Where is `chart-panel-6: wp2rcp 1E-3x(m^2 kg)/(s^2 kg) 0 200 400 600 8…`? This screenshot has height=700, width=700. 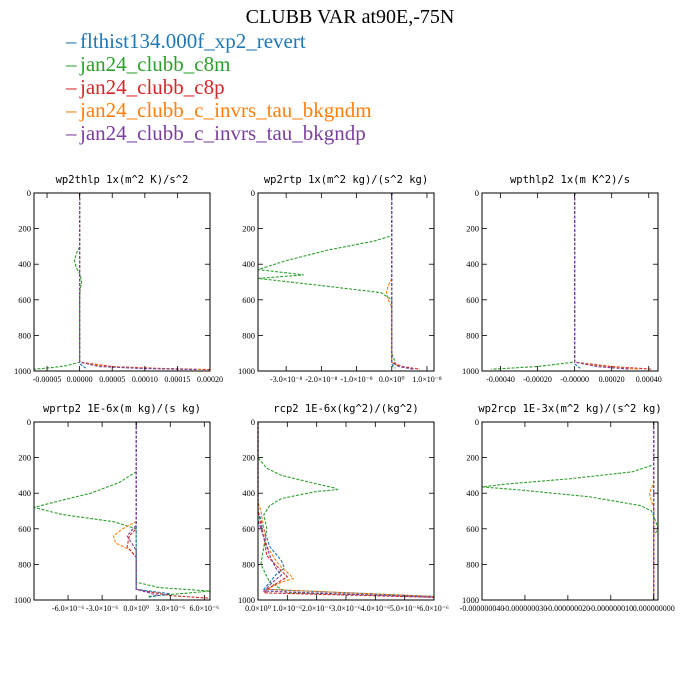 chart-panel-6: wp2rcp 1E-3x(m^2 kg)/(s^2 kg) 0 200 400 600 8… is located at coordinates (567, 508).